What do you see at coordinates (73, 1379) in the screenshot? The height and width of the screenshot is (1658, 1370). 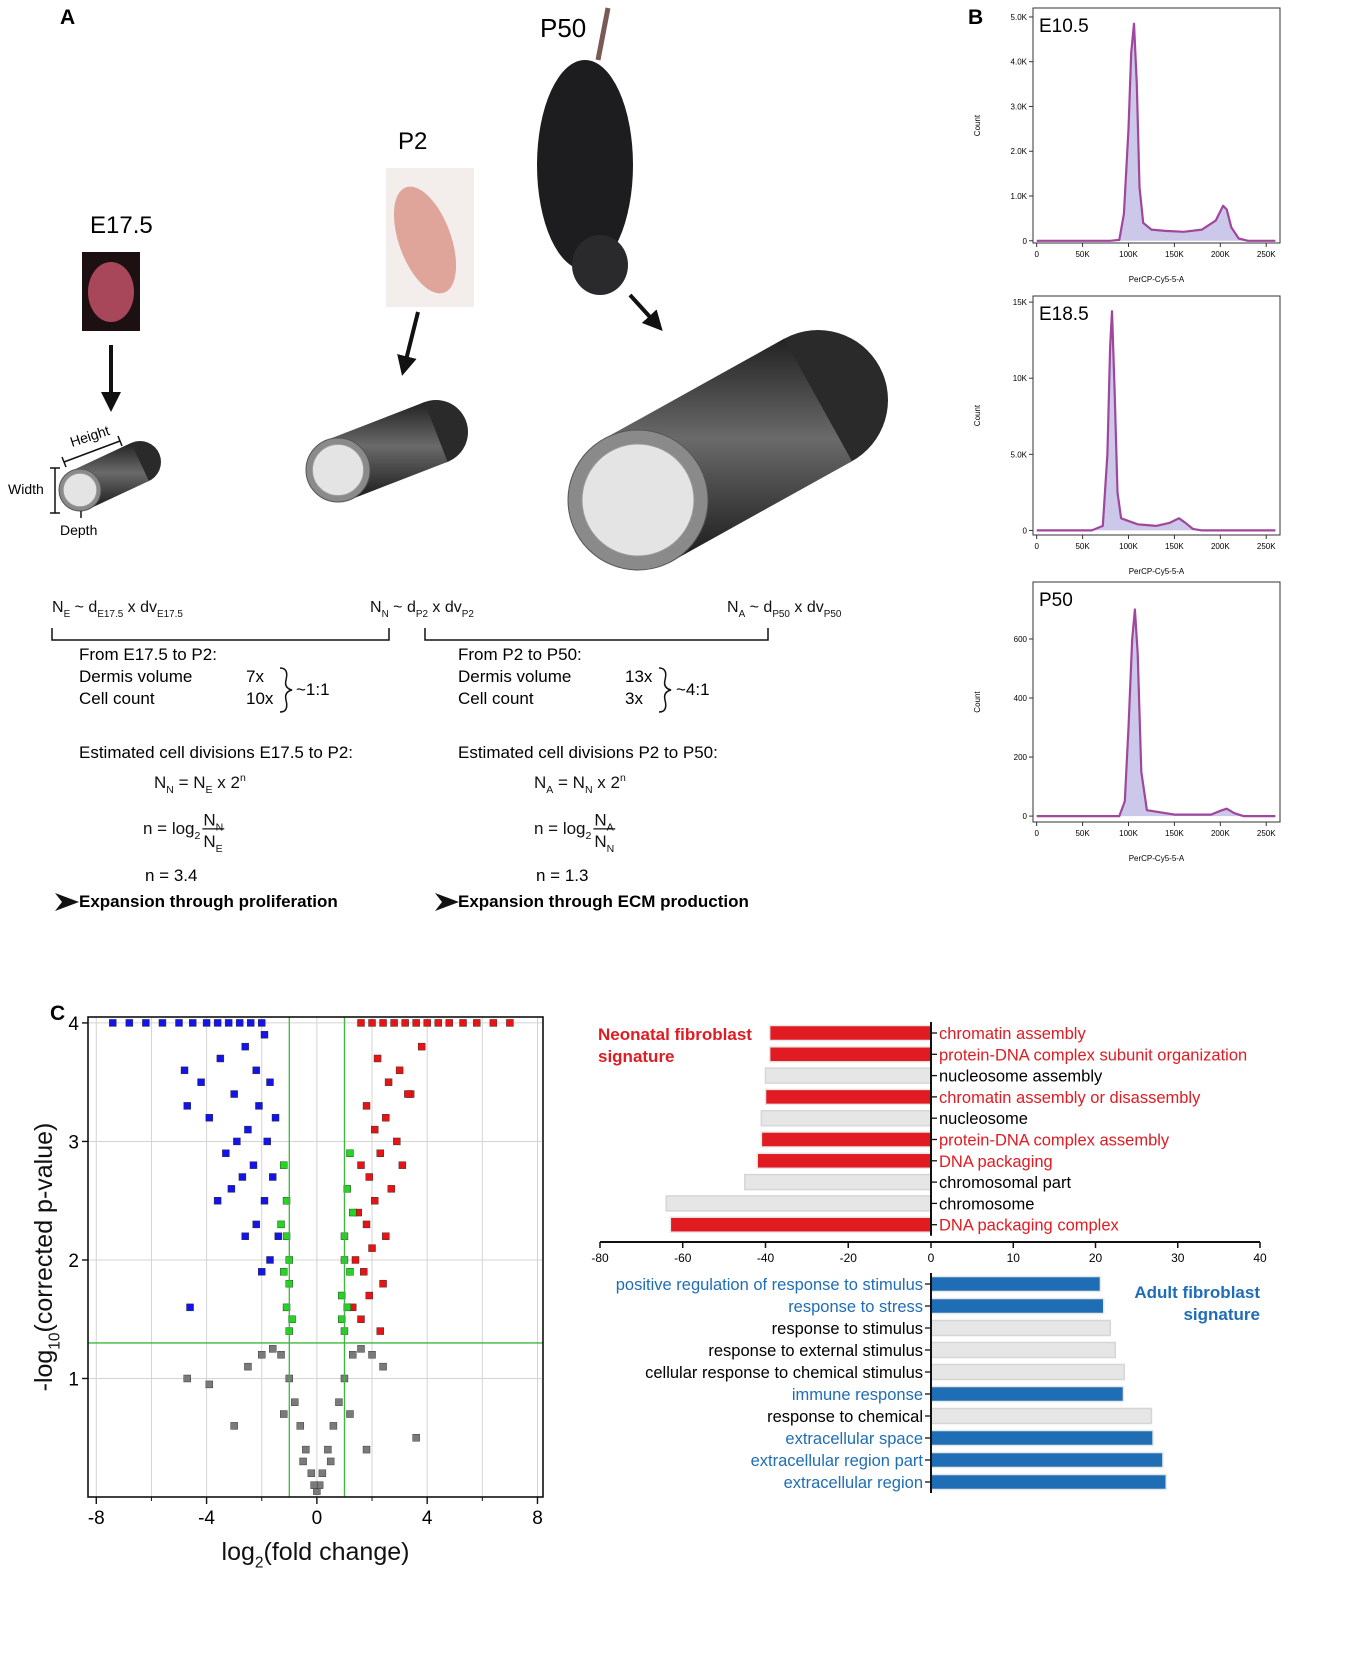 I see `y-tick-label: 1` at bounding box center [73, 1379].